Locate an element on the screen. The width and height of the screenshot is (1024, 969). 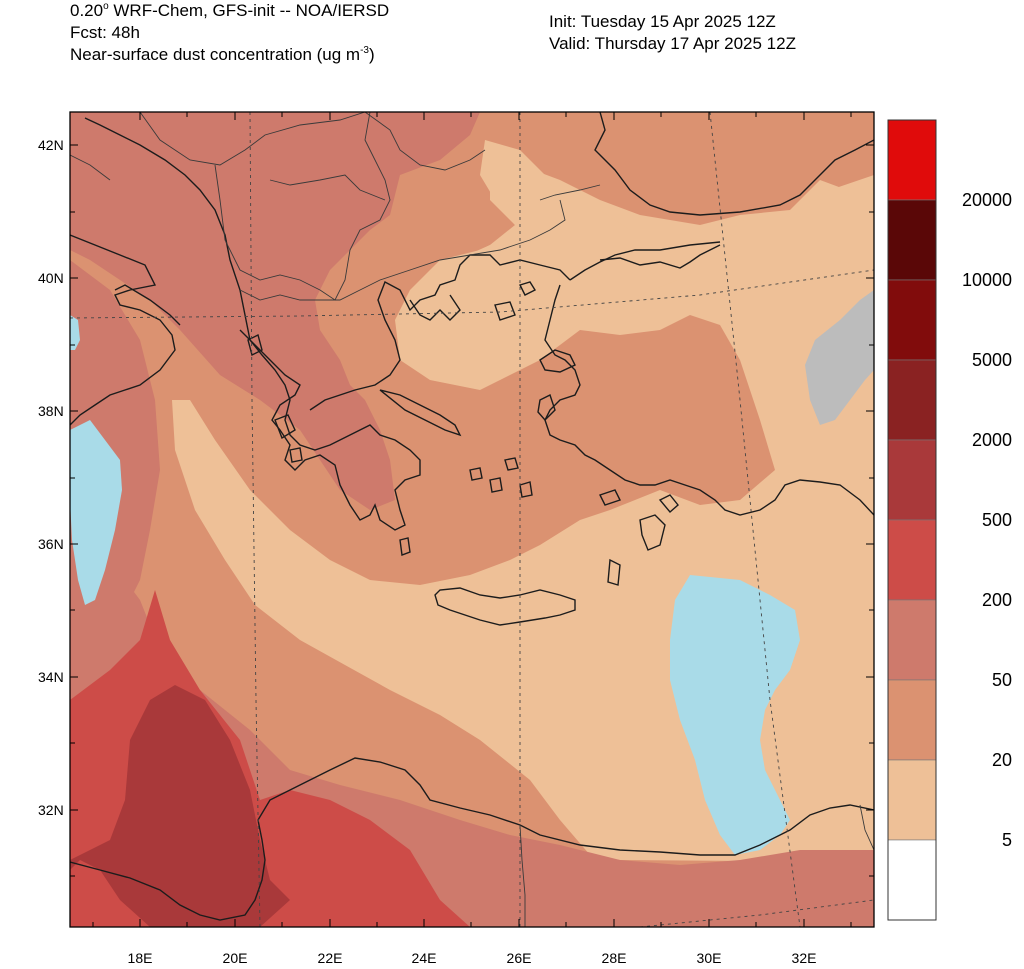
border-italy is located at coordinates (90, 167).